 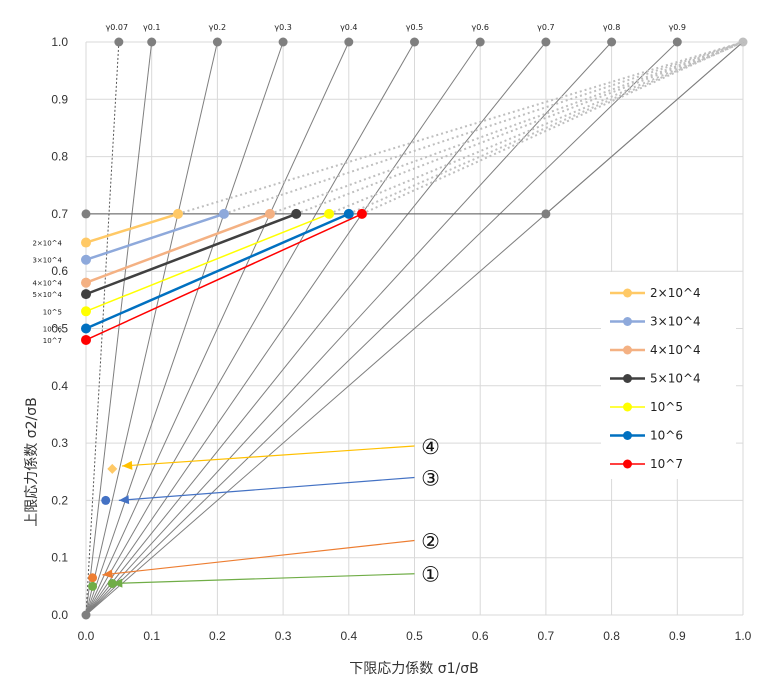 I want to click on y-tick-label: 0.5, so click(x=59, y=329).